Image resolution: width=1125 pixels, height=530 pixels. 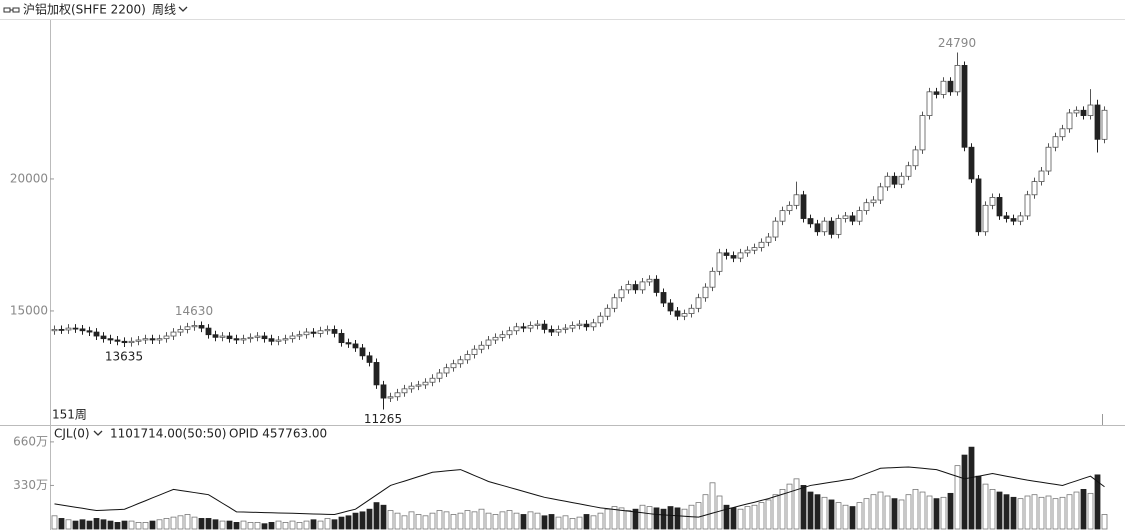 What do you see at coordinates (84, 9) in the screenshot?
I see `instrument-title: 沪铝加权(SHFE 2200)` at bounding box center [84, 9].